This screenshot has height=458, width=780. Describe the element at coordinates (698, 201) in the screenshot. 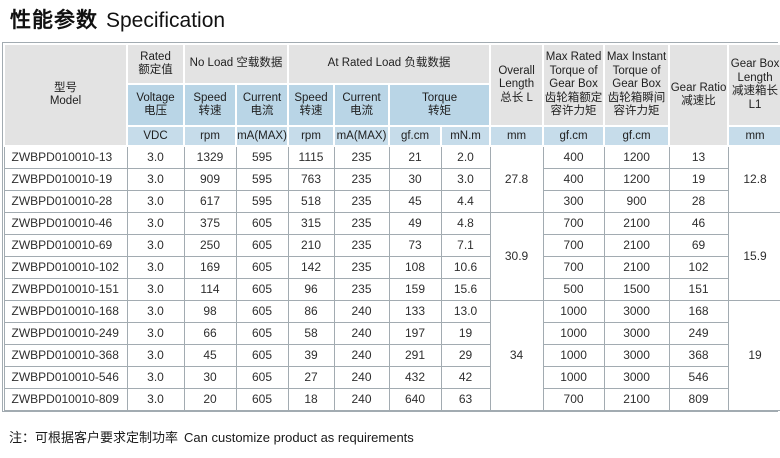

I see `cell-gear-ratio: 28` at that location.